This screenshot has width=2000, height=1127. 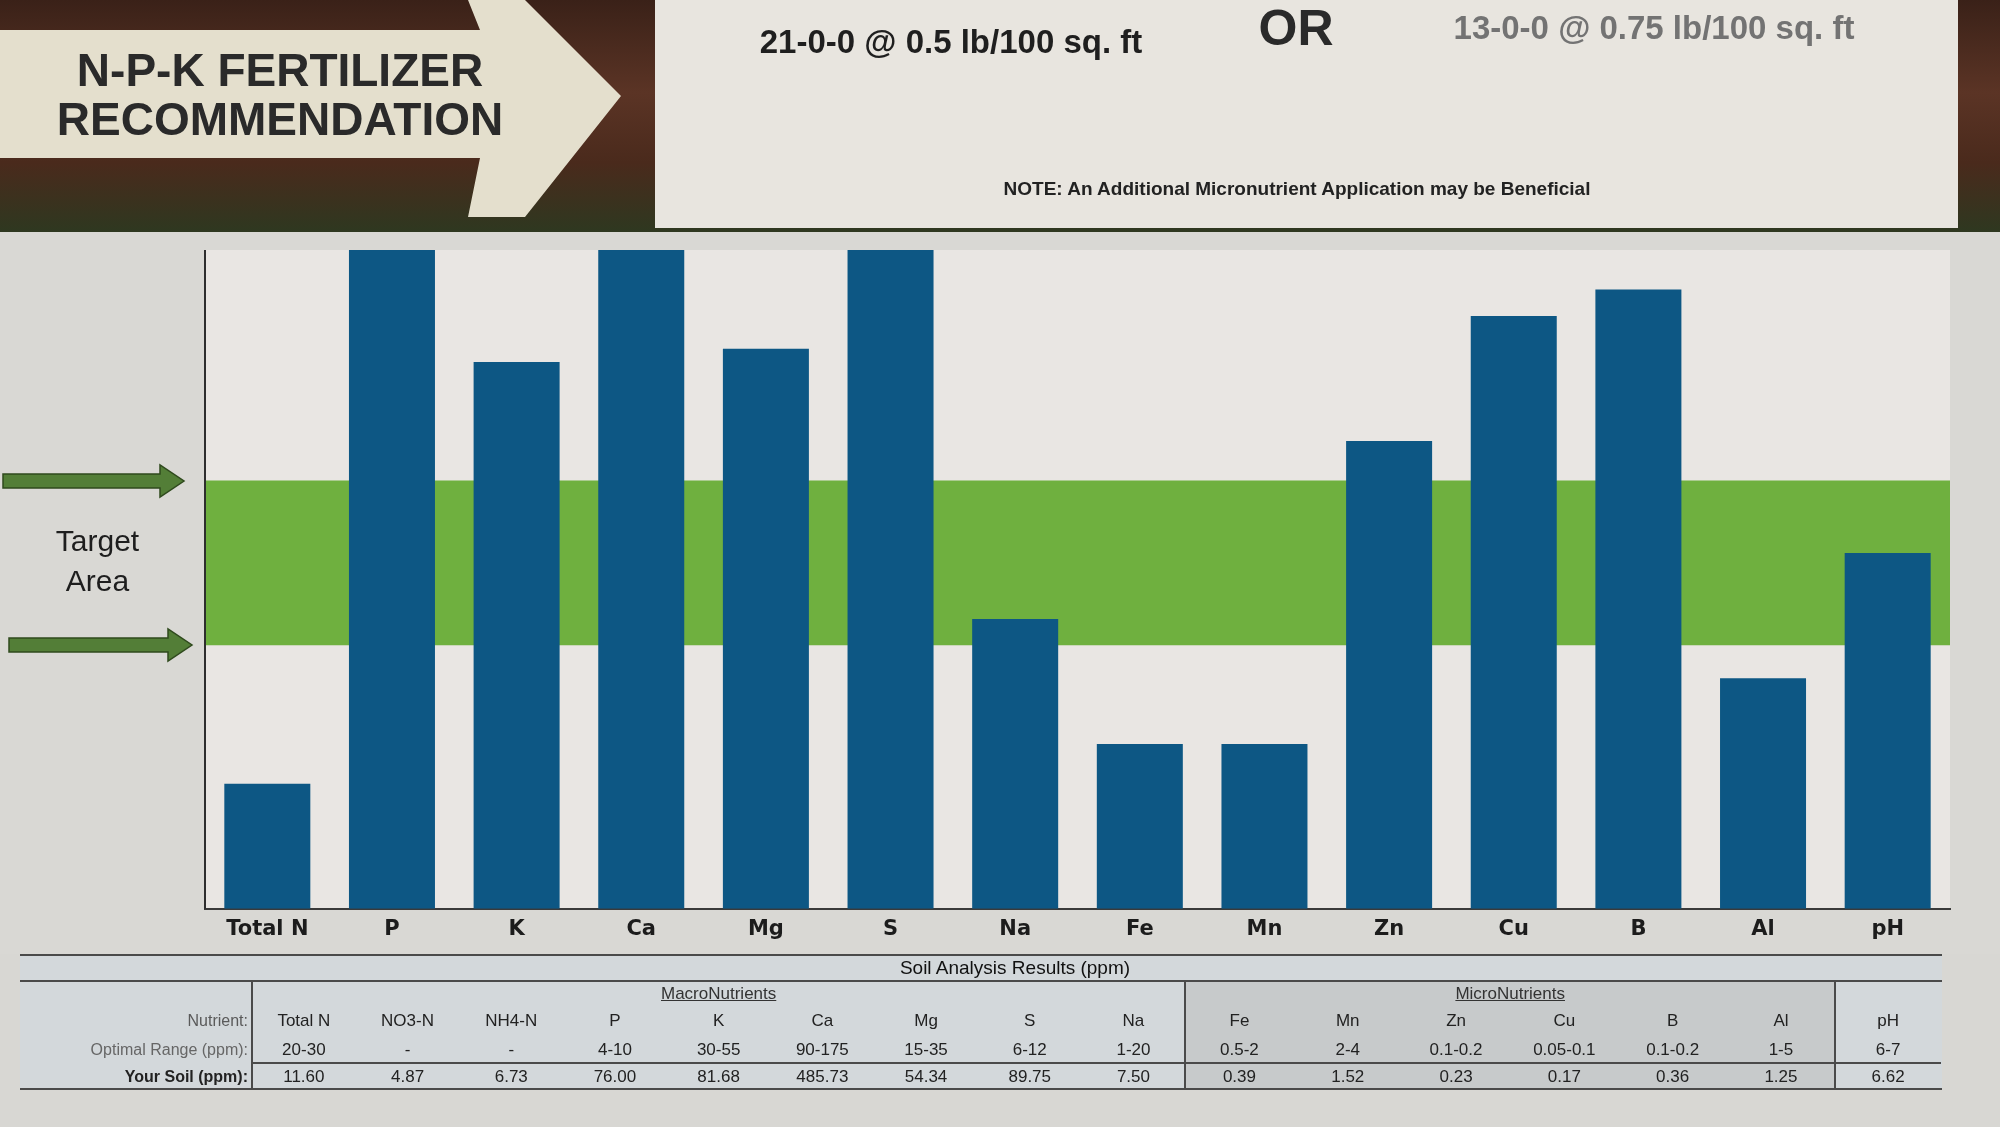 I want to click on data-label: 4-10, so click(x=614, y=1050).